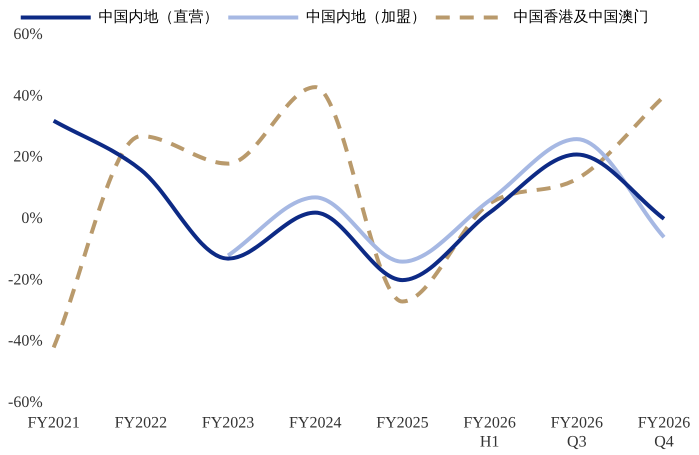  What do you see at coordinates (25, 402) in the screenshot?
I see `y-tick-label: -60%` at bounding box center [25, 402].